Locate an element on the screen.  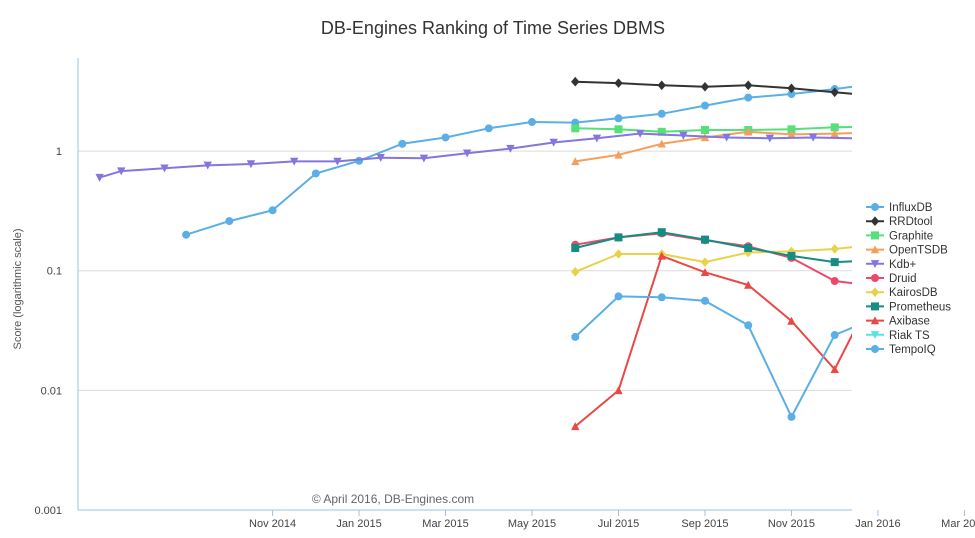
legend-item-axibase: Axibase is located at coordinates (898, 322).